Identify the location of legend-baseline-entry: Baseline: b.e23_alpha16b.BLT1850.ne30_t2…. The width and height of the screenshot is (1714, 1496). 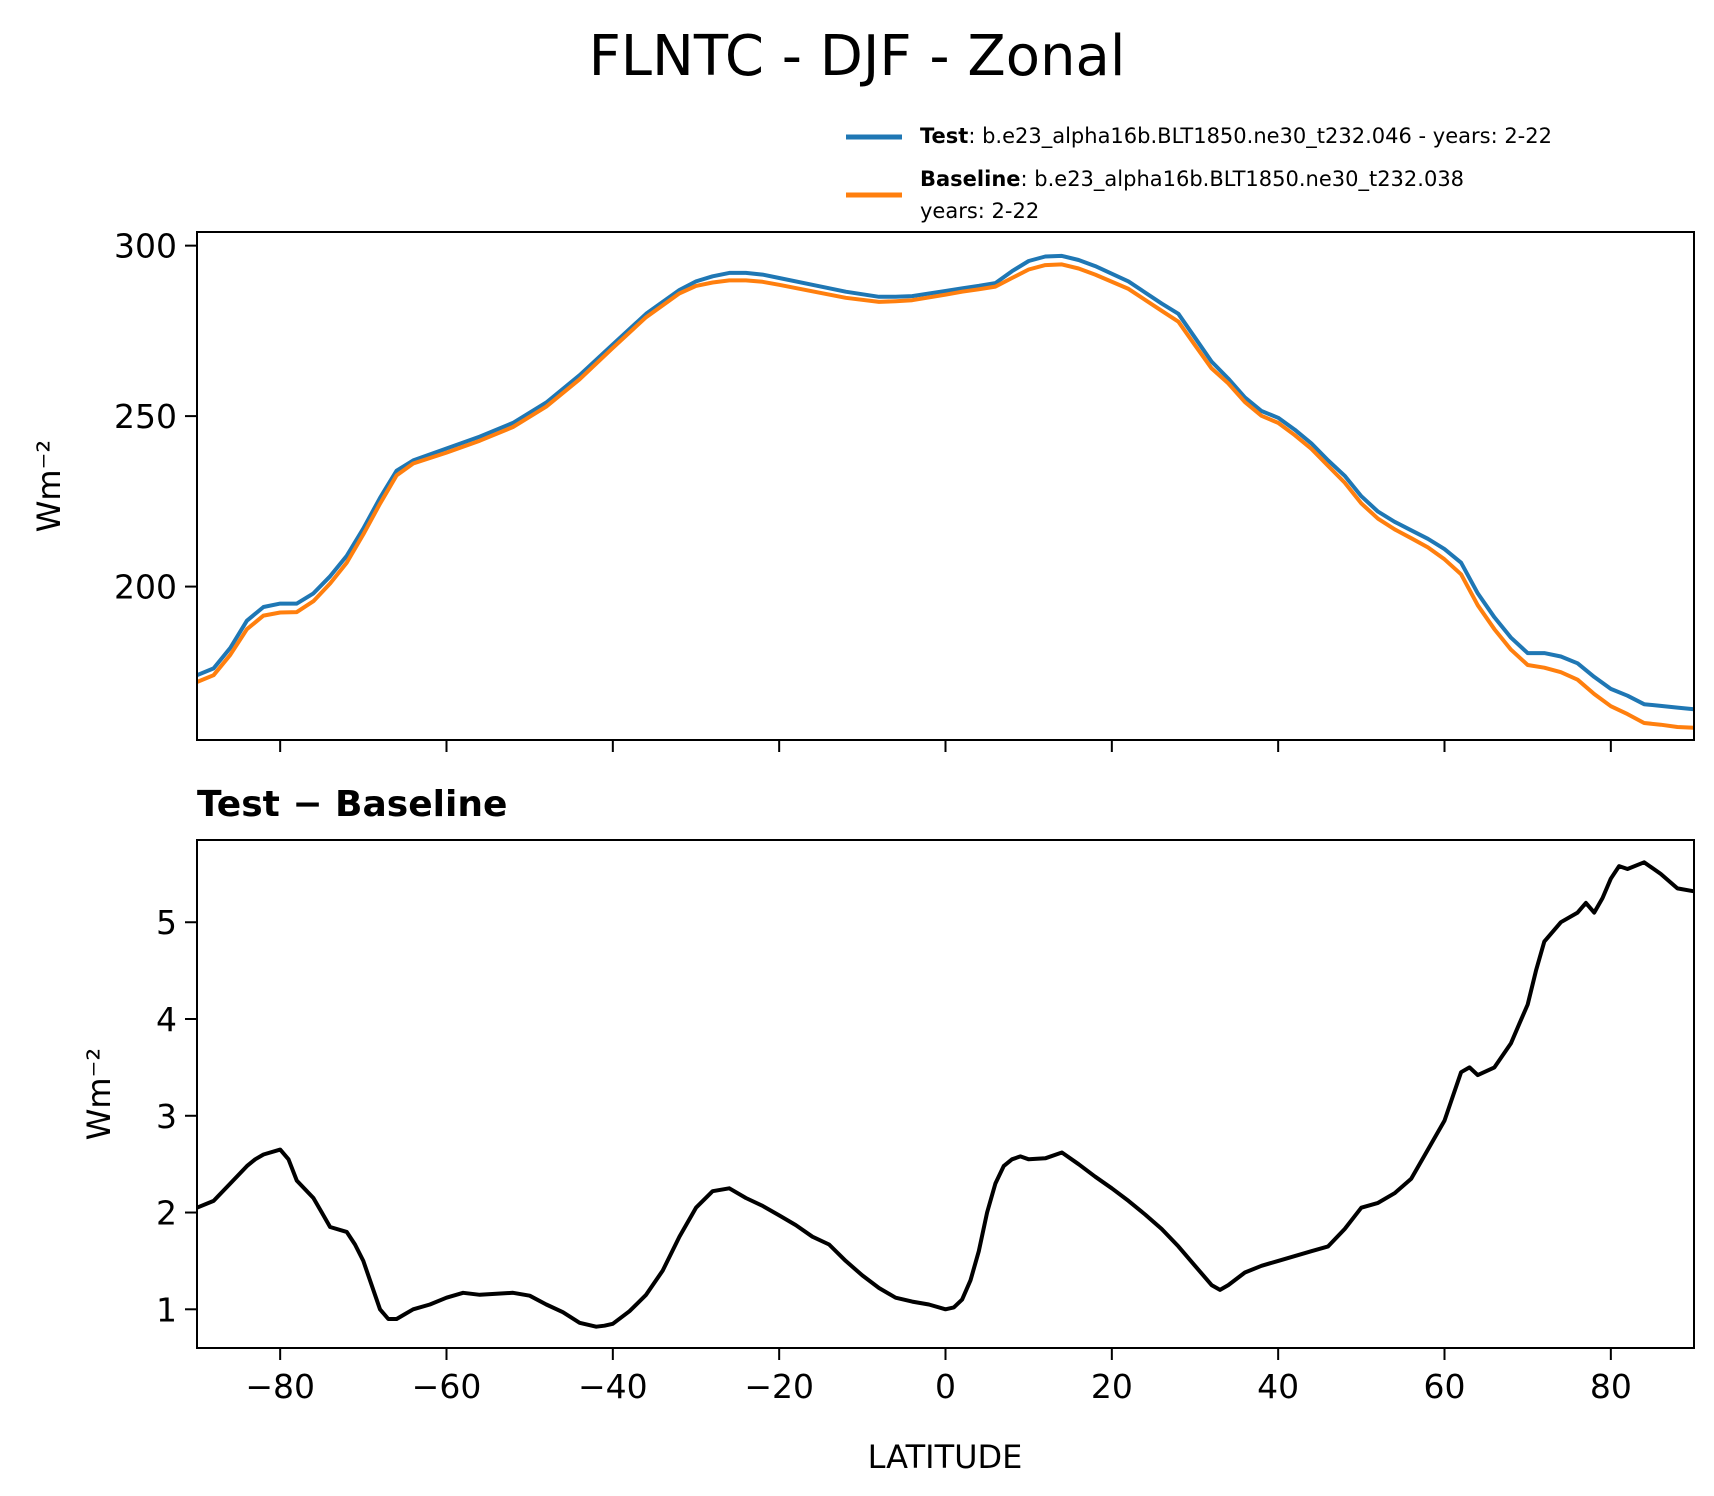
(1192, 179).